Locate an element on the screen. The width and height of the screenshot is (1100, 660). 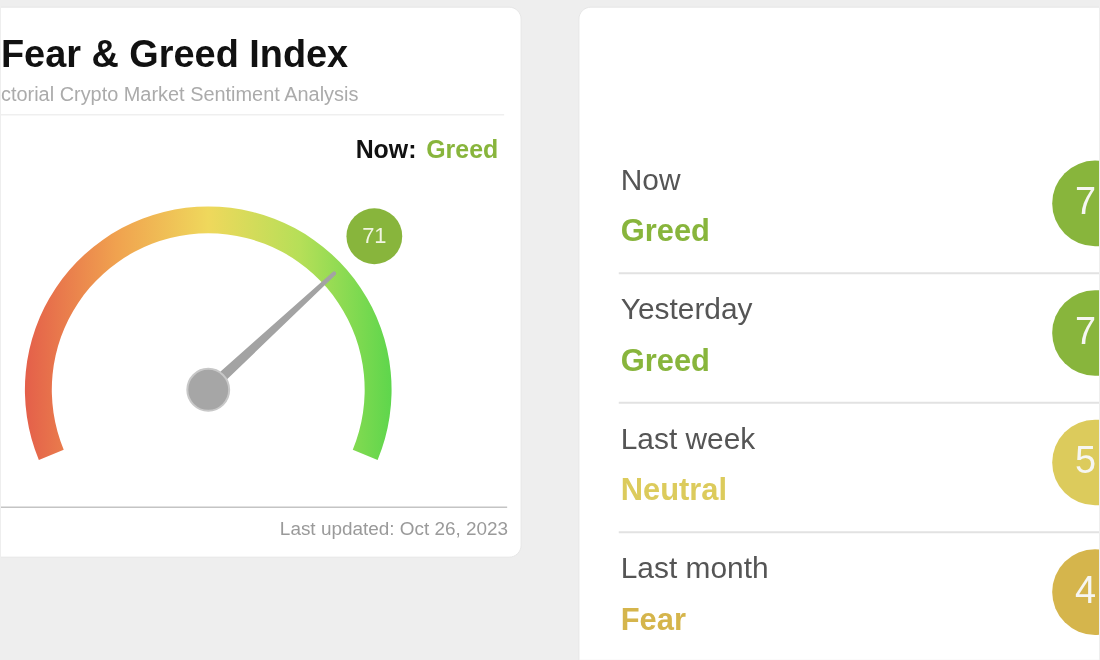
text: Last updated: Oct 26, 2023 is located at coordinates (394, 529).